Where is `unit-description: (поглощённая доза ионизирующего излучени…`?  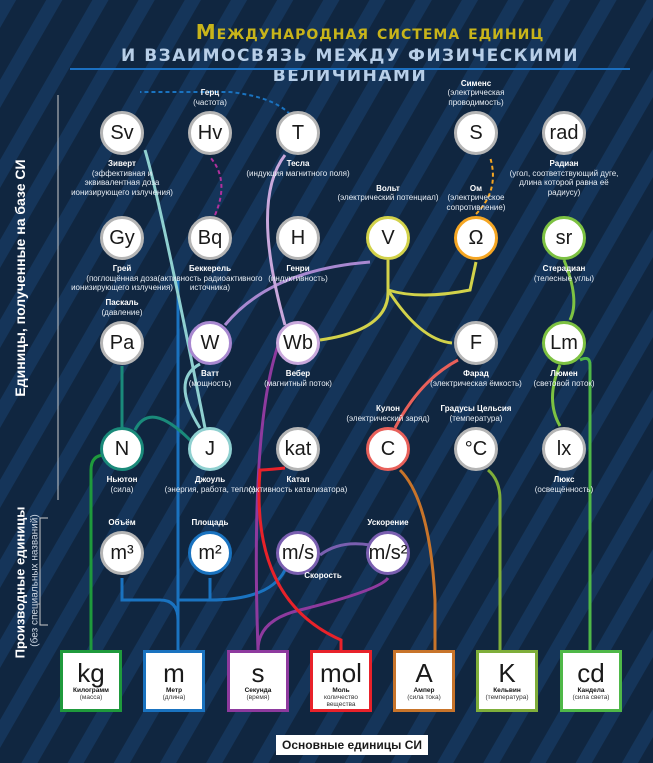
unit-description: (поглощённая доза ионизирующего излучени… is located at coordinates (122, 283).